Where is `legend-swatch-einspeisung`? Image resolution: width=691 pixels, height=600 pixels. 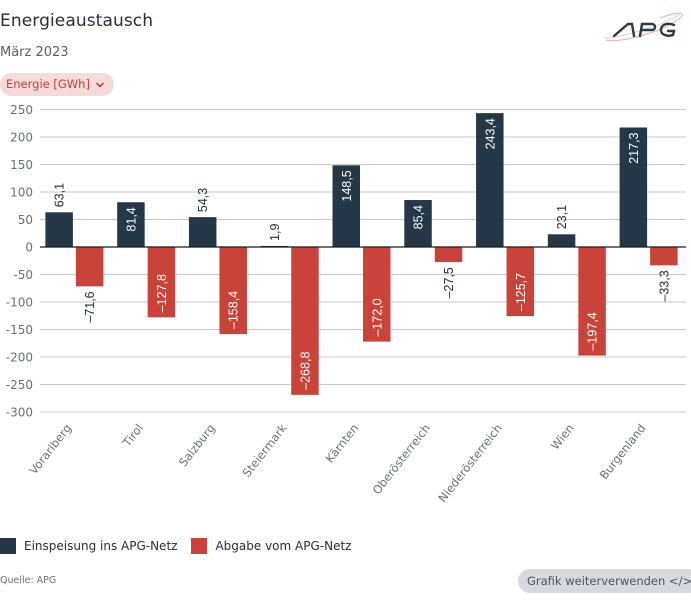
legend-swatch-einspeisung is located at coordinates (8, 546).